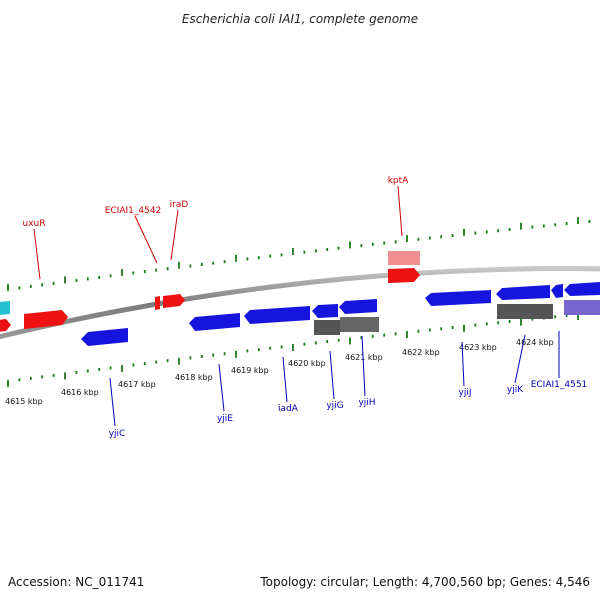 This screenshot has width=600, height=600. I want to click on gene-yjiJ, so click(458, 298).